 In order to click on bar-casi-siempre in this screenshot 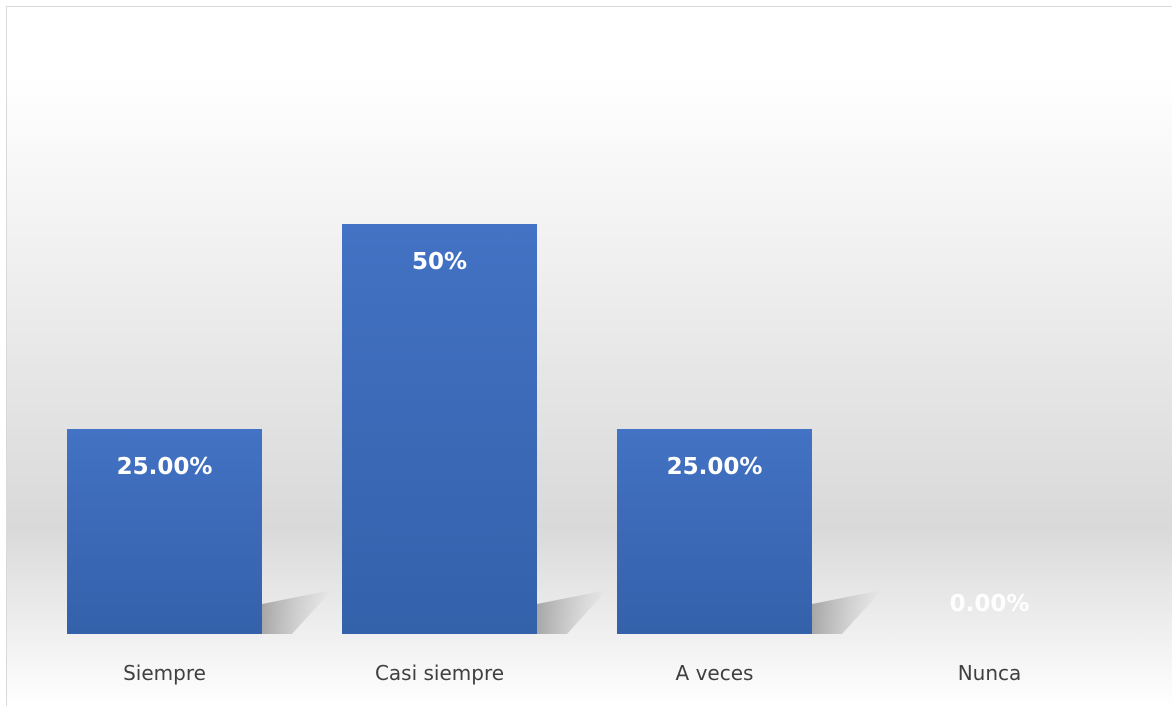, I will do `click(439, 429)`.